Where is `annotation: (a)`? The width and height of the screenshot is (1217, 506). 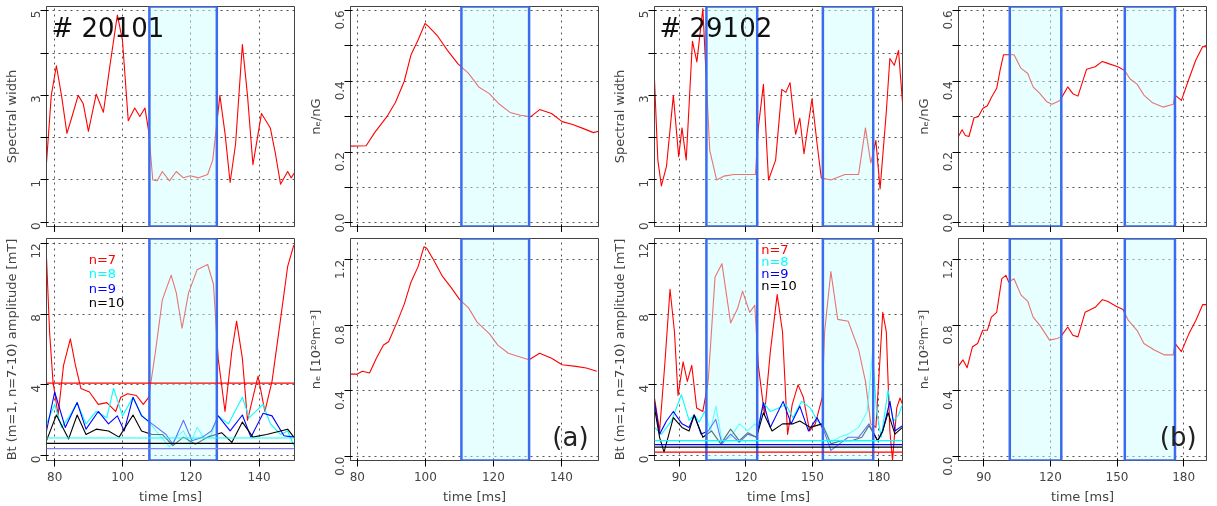
annotation: (a) is located at coordinates (570, 436).